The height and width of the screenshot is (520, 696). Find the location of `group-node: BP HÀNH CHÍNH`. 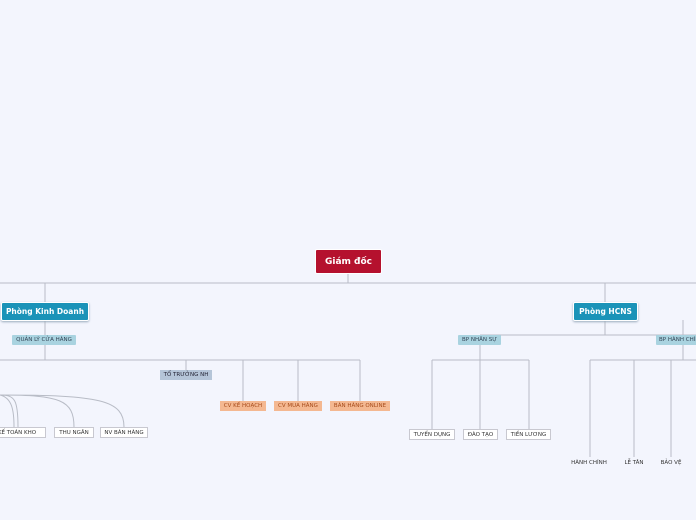

group-node: BP HÀNH CHÍNH is located at coordinates (676, 340).